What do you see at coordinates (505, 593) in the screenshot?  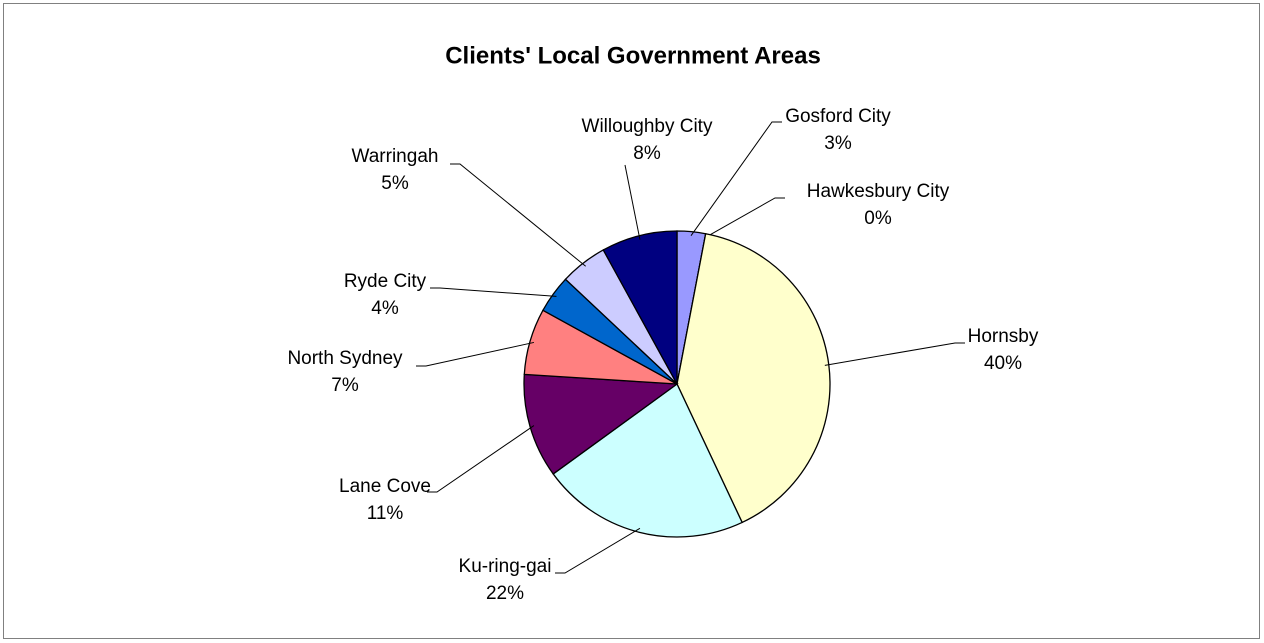 I see `slice-value-label: 22%` at bounding box center [505, 593].